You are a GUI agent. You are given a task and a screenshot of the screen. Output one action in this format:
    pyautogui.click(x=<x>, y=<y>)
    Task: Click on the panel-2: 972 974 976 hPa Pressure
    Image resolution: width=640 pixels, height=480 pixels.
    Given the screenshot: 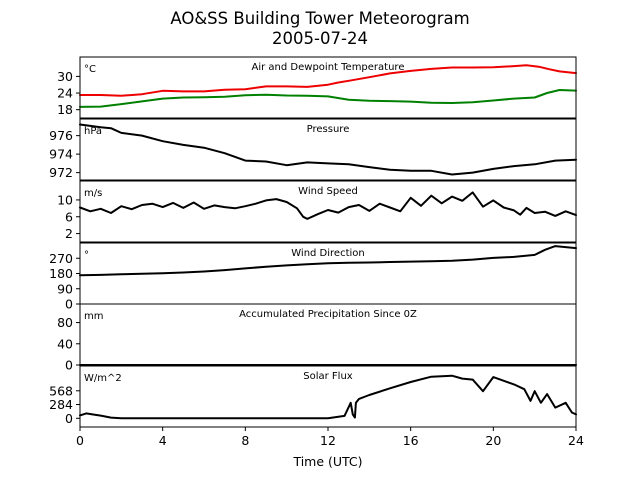 What is the action you would take?
    pyautogui.click(x=313, y=149)
    